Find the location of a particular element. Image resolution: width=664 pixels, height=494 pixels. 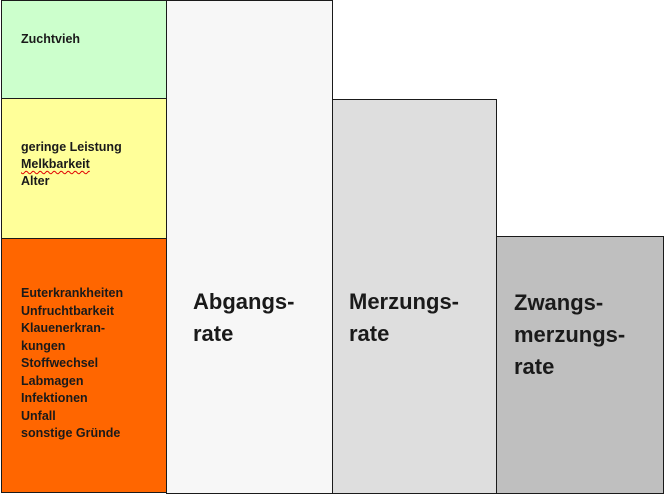

label-line: Stoffwechsel is located at coordinates (60, 363).